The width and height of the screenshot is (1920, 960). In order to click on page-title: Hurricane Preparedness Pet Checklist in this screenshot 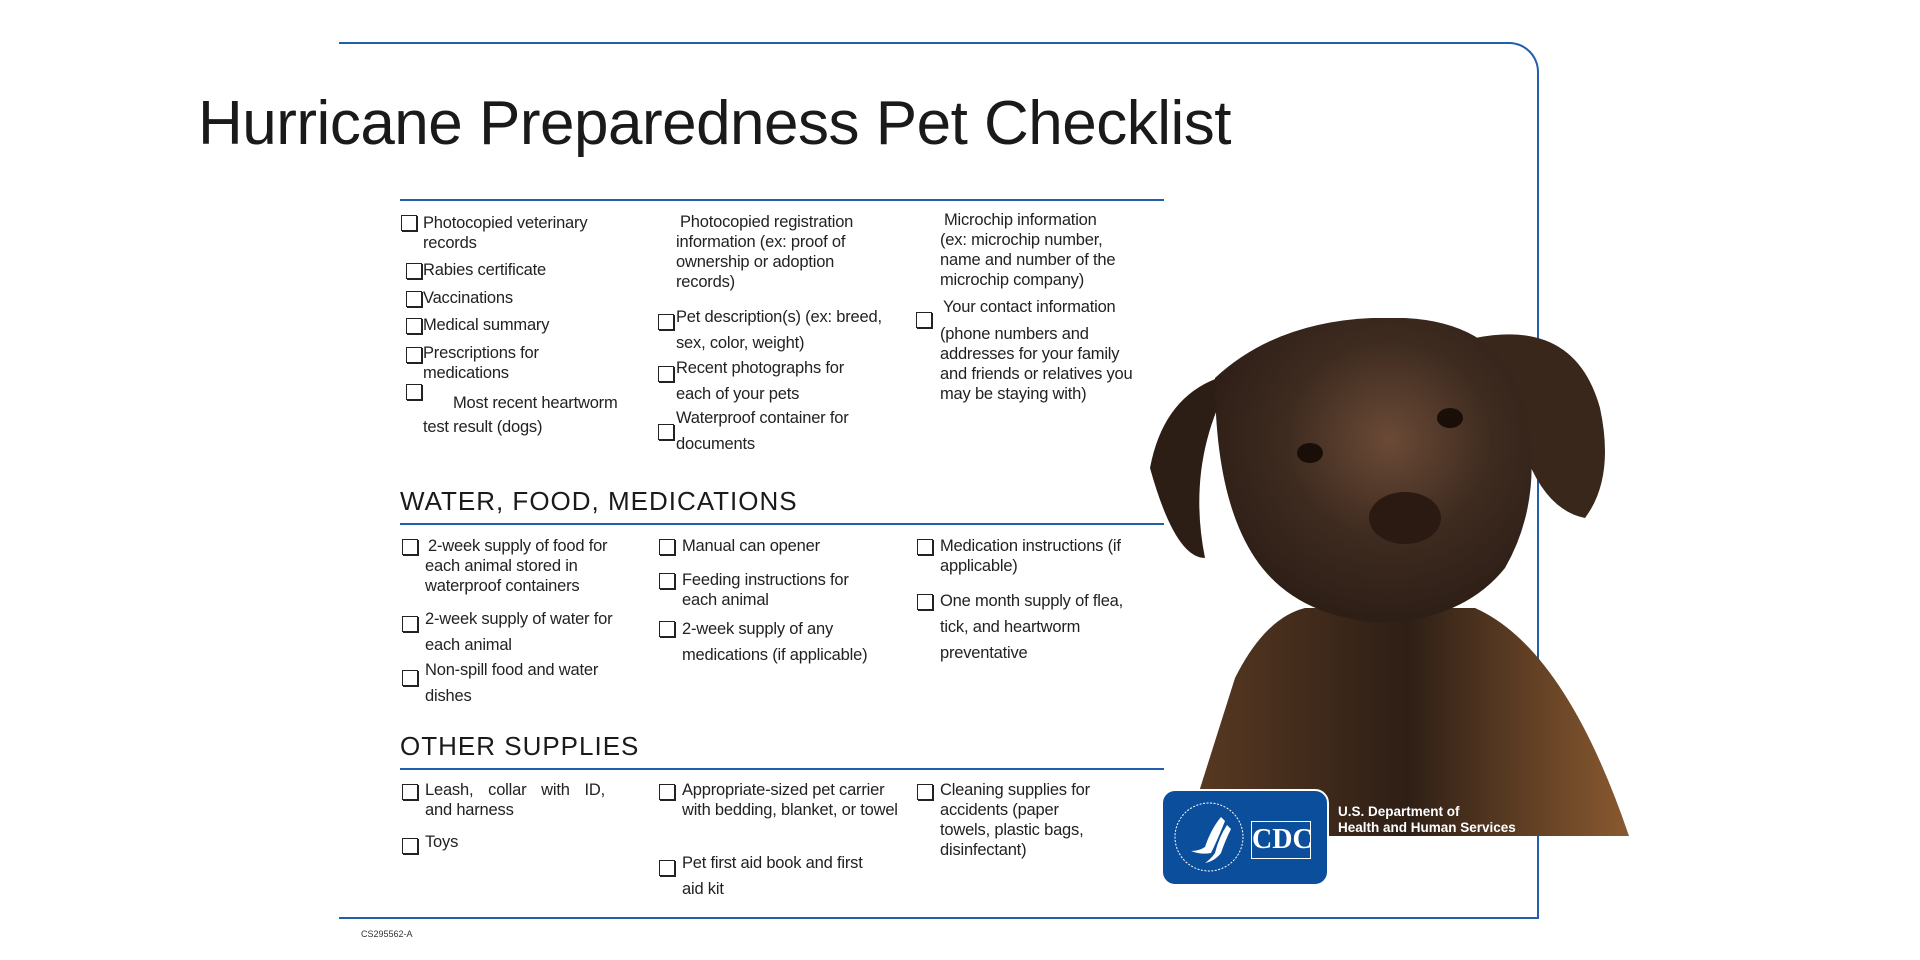, I will do `click(715, 123)`.